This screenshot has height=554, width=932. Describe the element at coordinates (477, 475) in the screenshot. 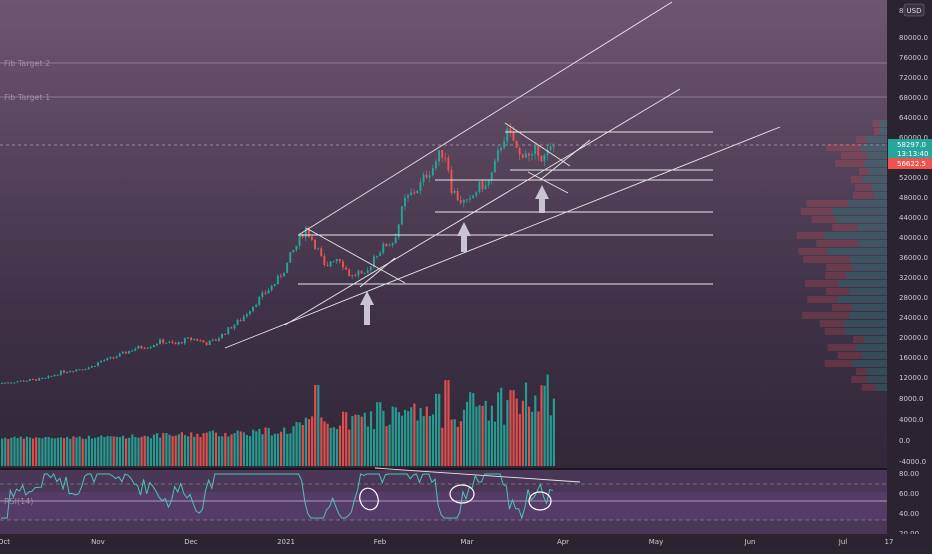

I see `rsi-divergence-line` at that location.